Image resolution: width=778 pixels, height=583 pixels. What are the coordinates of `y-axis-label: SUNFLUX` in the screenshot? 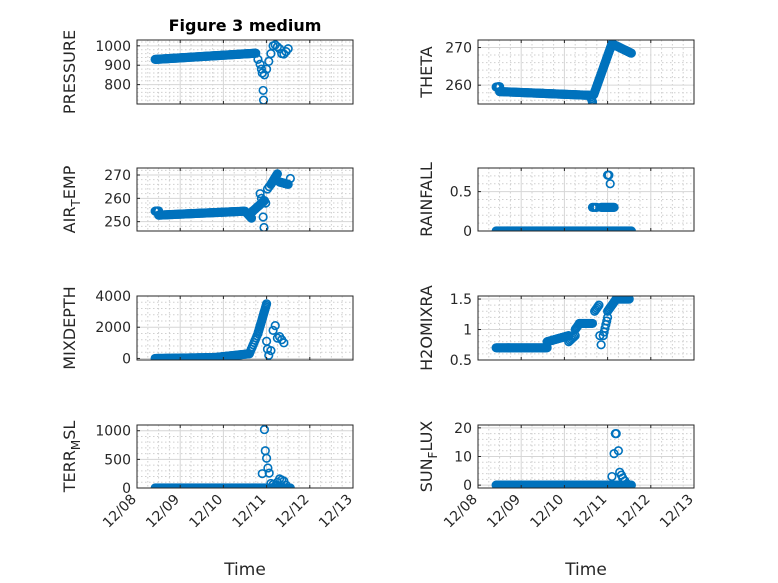 It's located at (428, 457).